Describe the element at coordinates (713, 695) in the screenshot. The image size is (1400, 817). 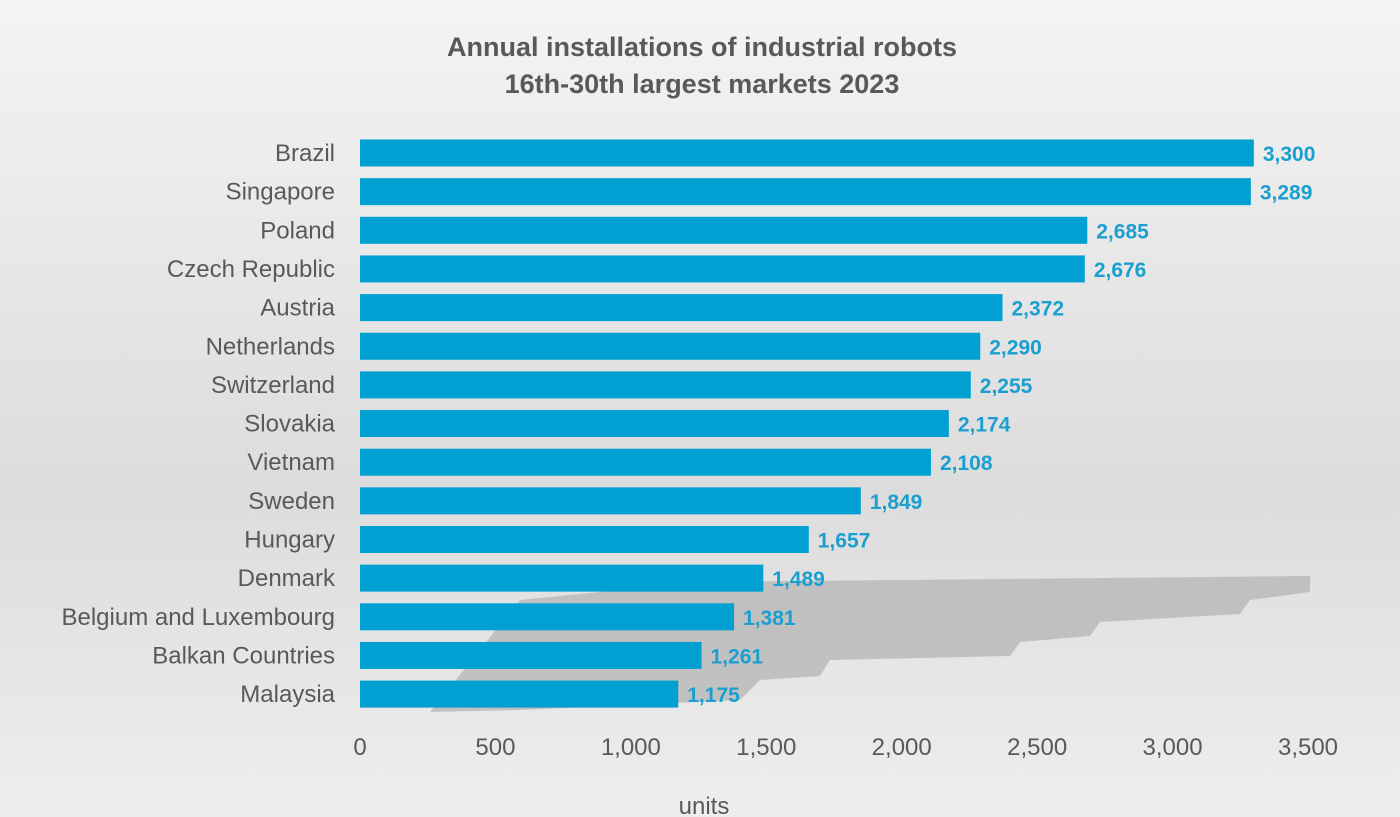
I see `value-label: 1,175` at that location.